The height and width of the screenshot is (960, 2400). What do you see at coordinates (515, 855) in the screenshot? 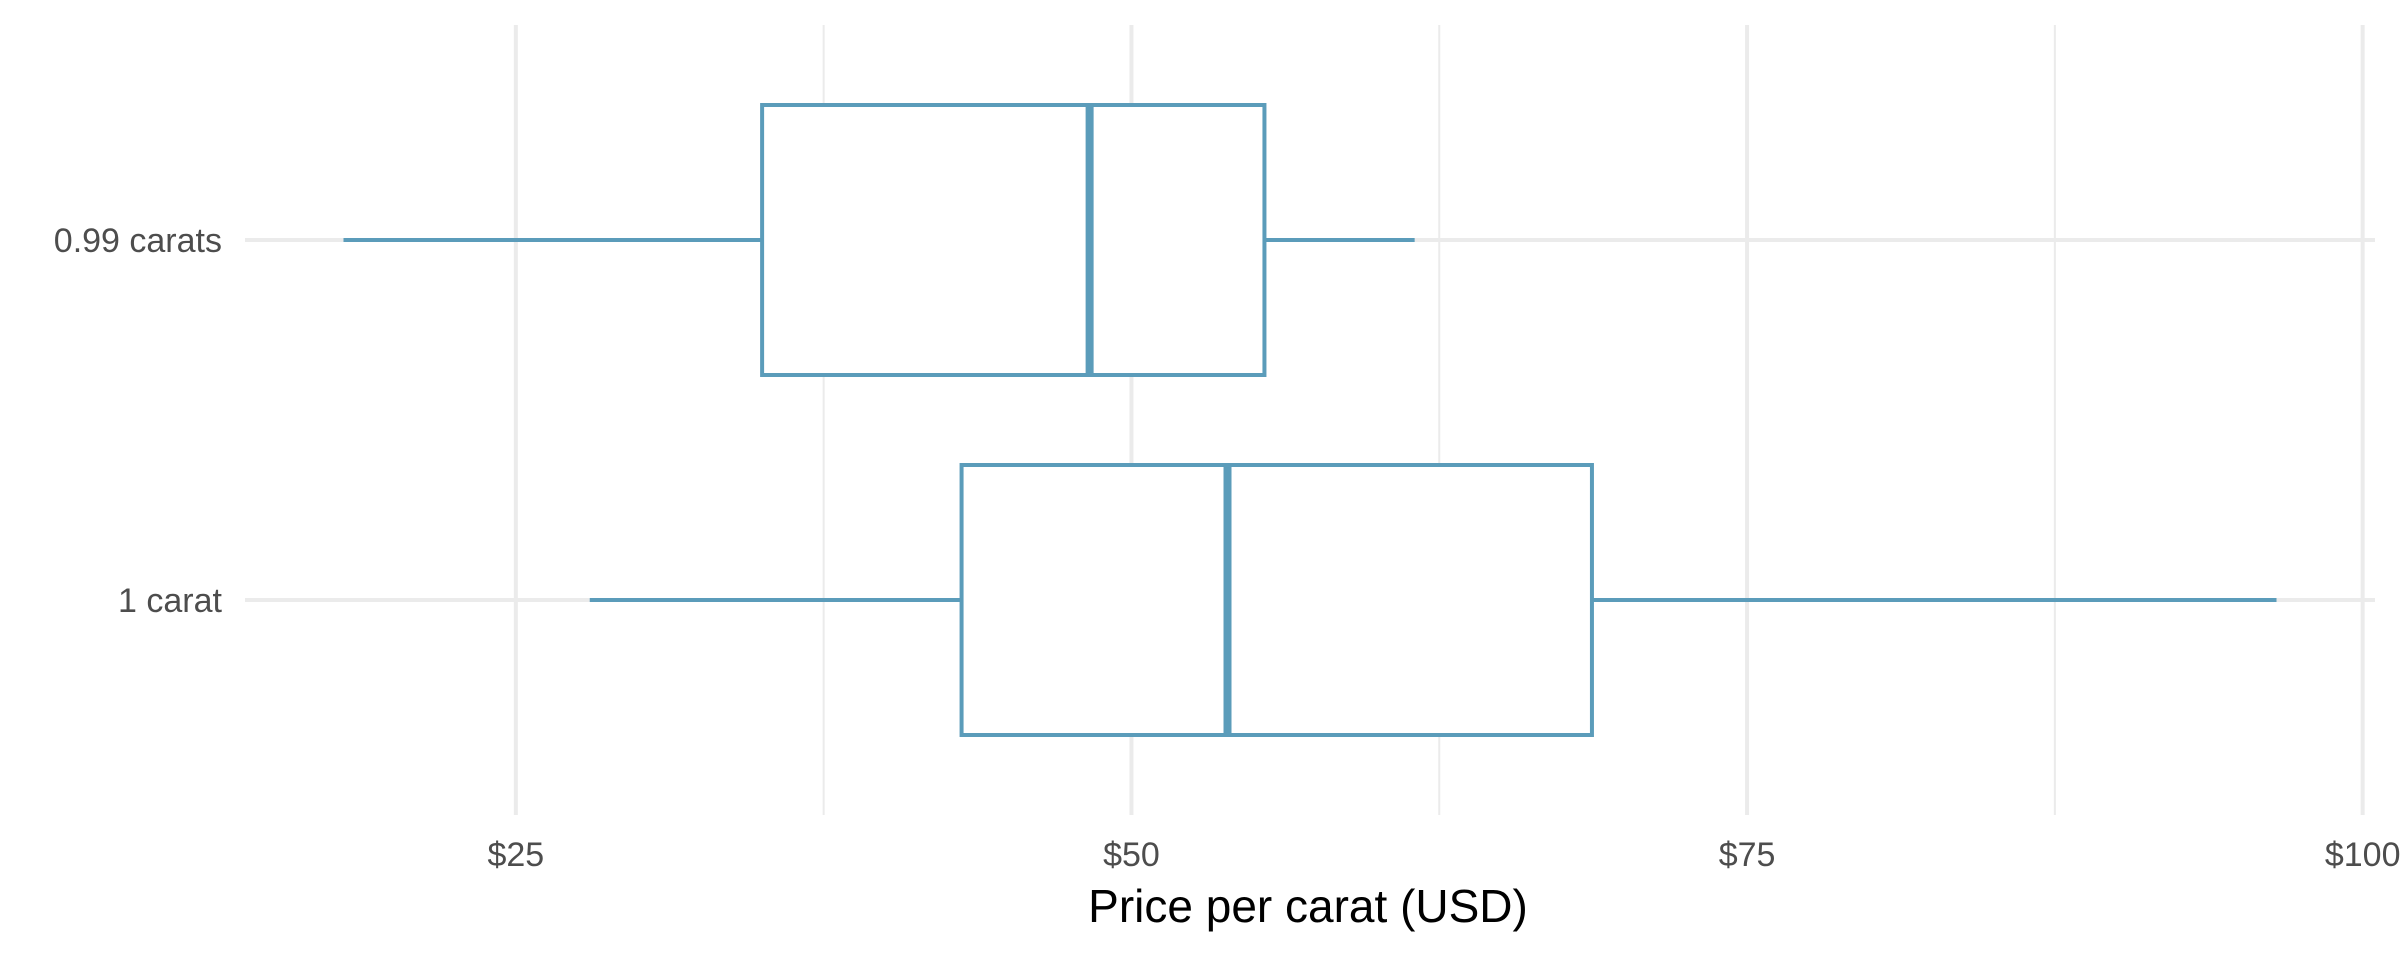
I see `x-tick-label: $25` at bounding box center [515, 855].